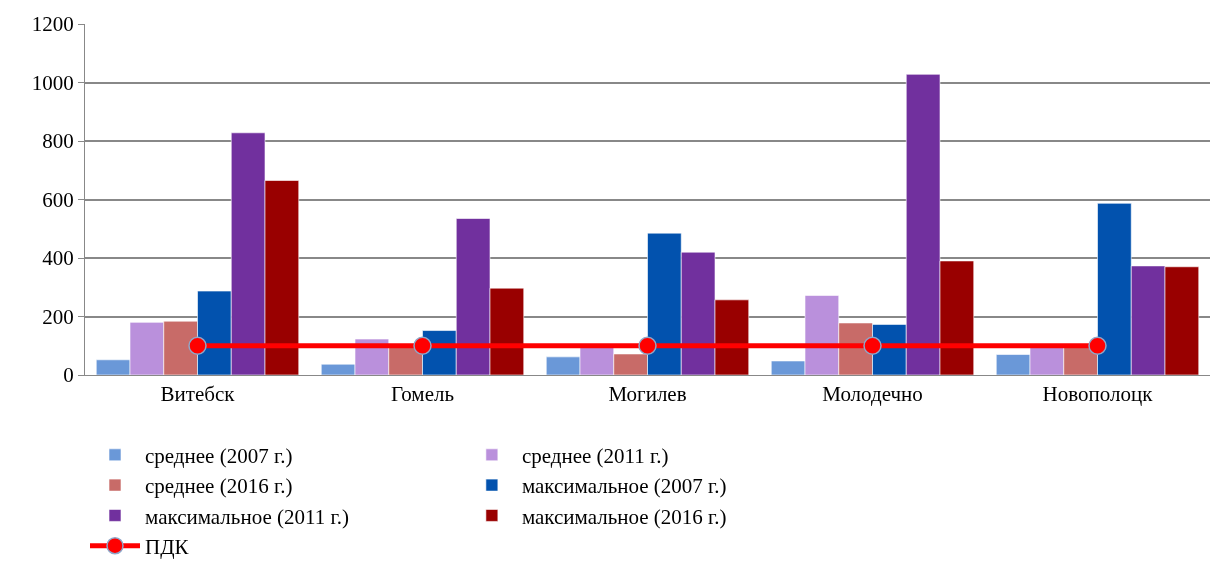 This screenshot has width=1230, height=579. I want to click on legend-label: среднее (2011 г.), so click(595, 456).